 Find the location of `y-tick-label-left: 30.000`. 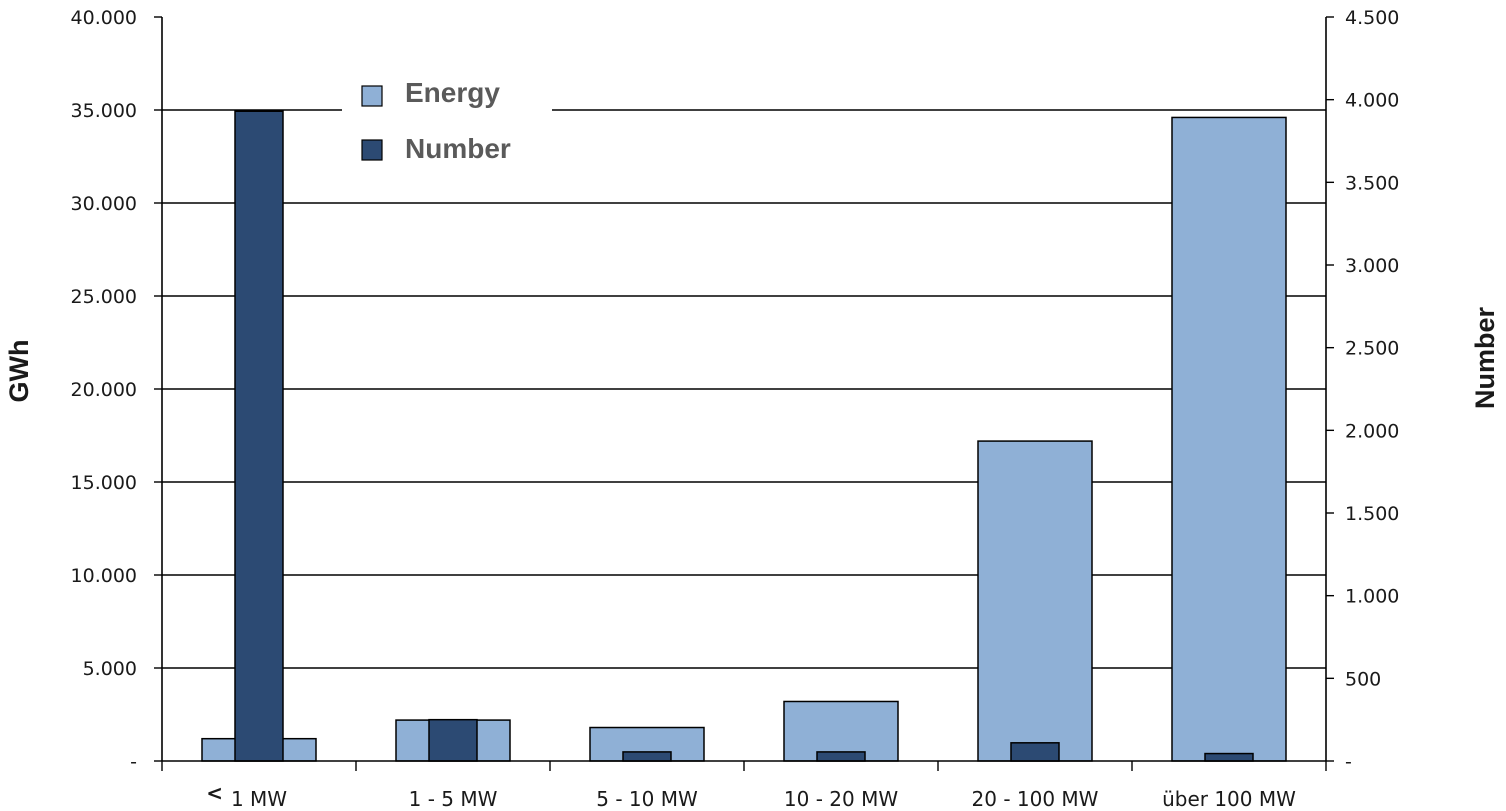

y-tick-label-left: 30.000 is located at coordinates (104, 204).